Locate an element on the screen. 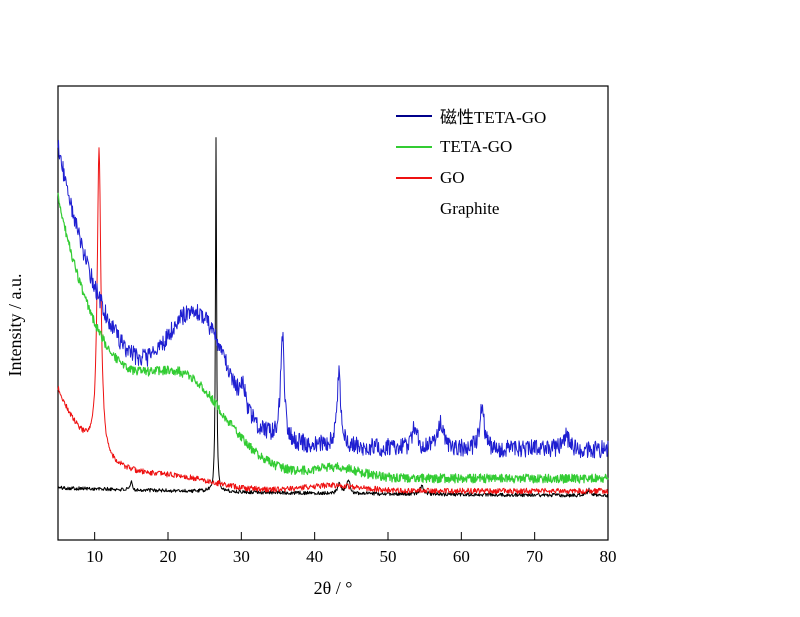 Image resolution: width=800 pixels, height=617 pixels. x-axis-label: 2θ / ° is located at coordinates (333, 588).